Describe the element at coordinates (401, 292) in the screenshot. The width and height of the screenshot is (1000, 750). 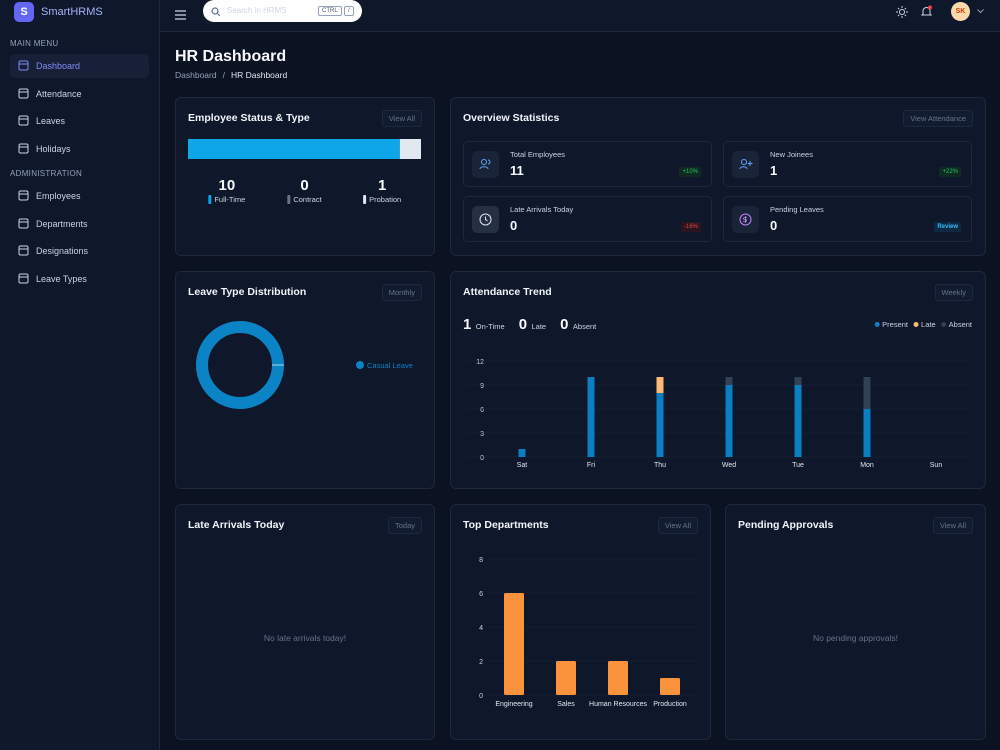
I see `card-action: Monthly` at that location.